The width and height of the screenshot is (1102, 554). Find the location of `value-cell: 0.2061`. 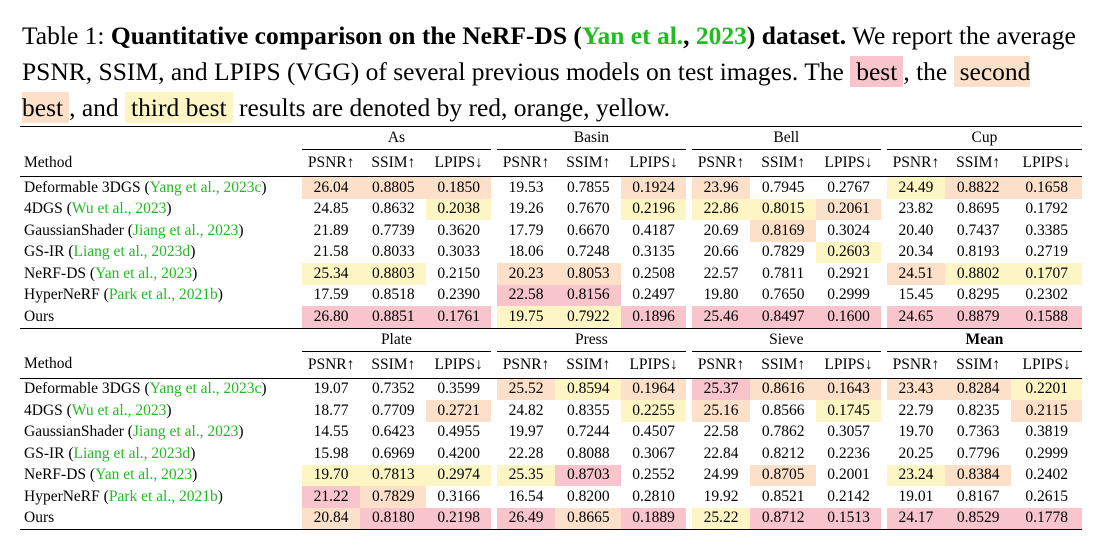

value-cell: 0.2061 is located at coordinates (848, 209).